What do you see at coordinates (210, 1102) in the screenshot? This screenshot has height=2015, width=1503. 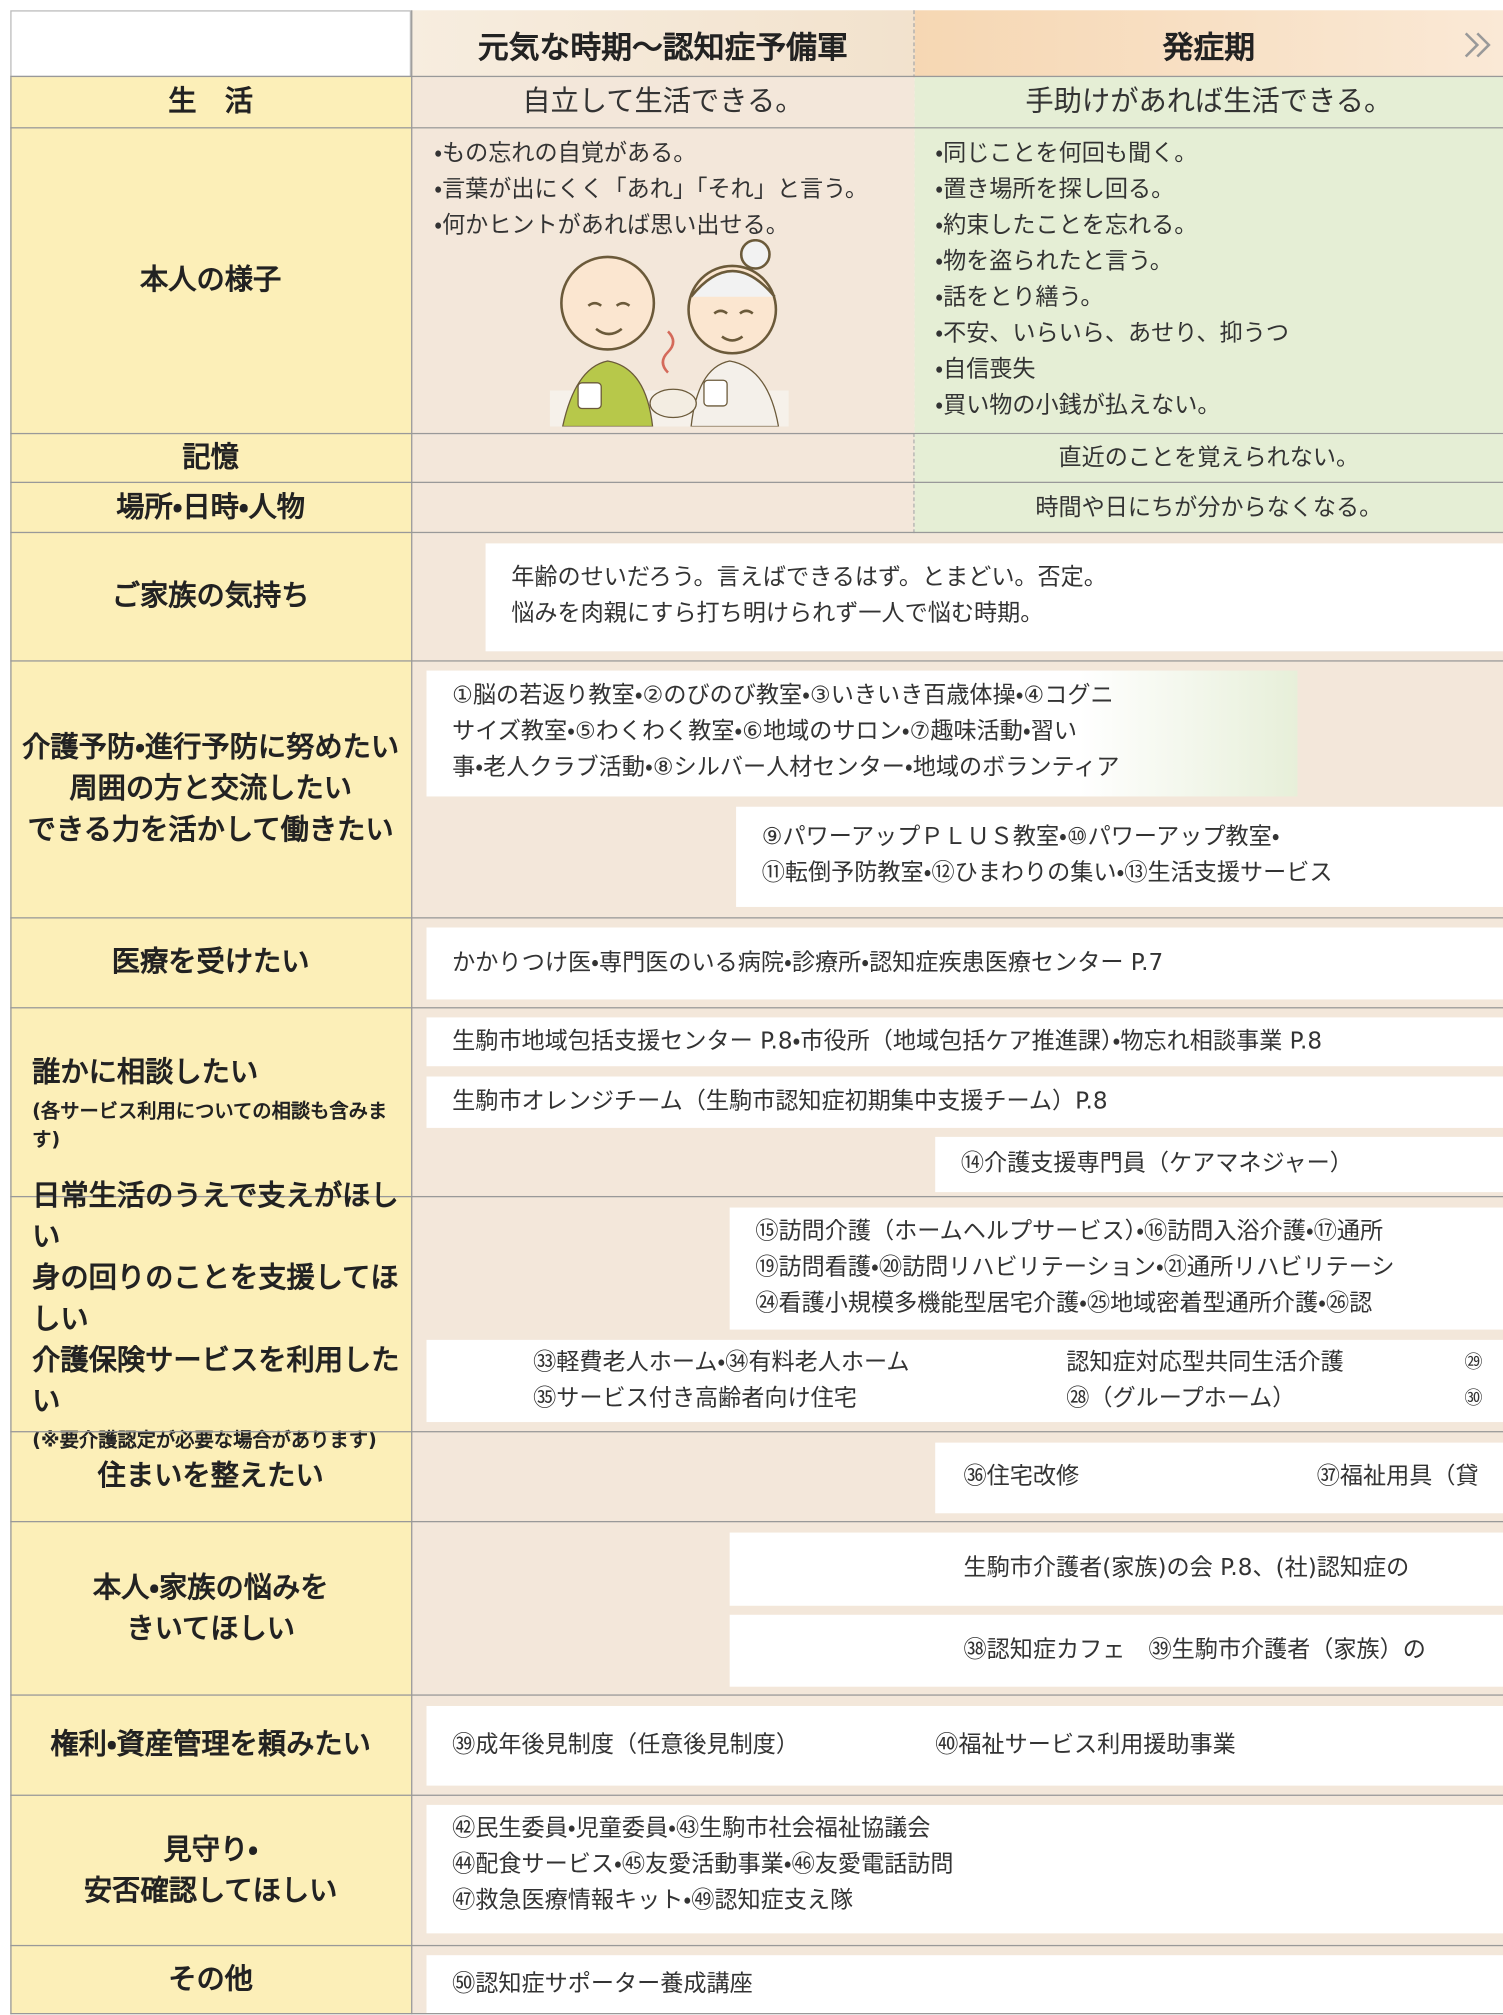 I see `row-label: 誰かに相談したい (各サービス利用についての相談も含みます)` at bounding box center [210, 1102].